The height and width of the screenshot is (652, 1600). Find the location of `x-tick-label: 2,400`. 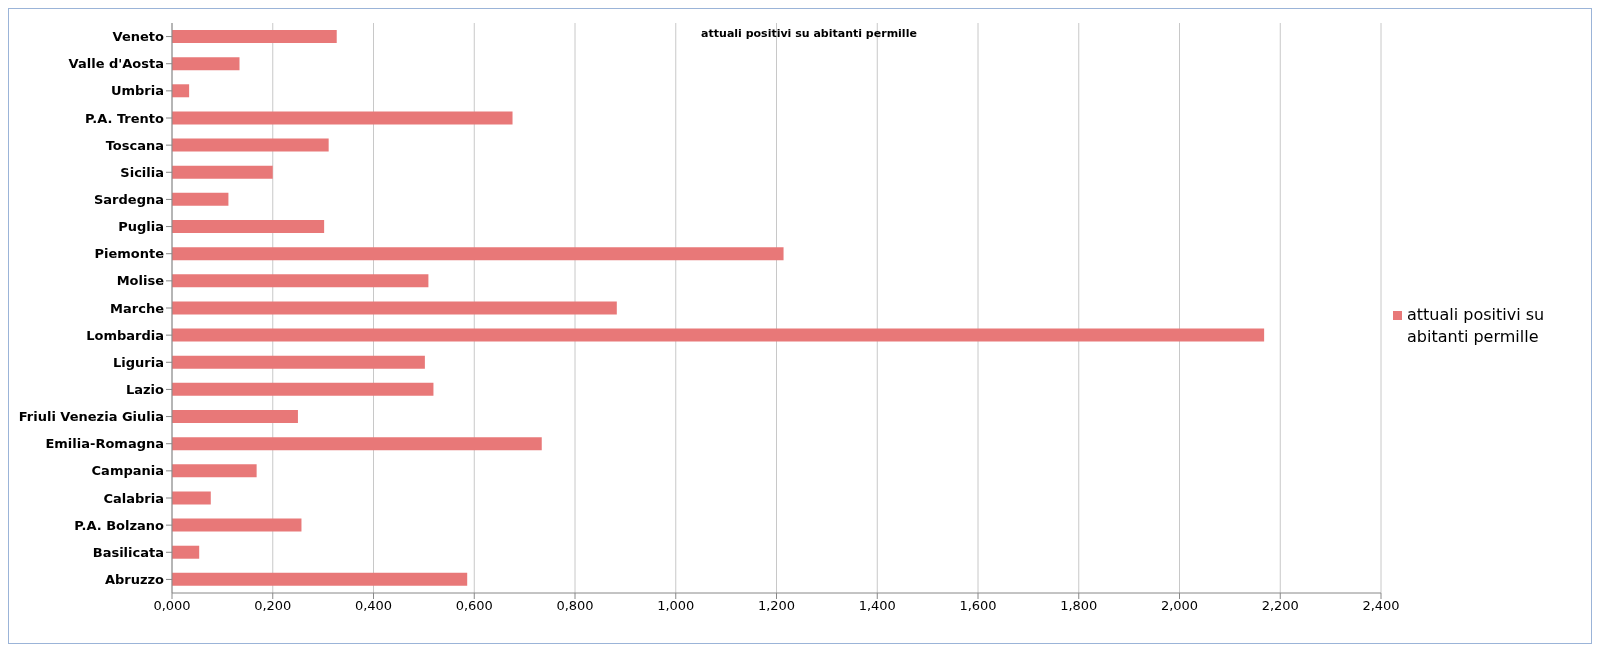

x-tick-label: 2,400 is located at coordinates (1381, 606).